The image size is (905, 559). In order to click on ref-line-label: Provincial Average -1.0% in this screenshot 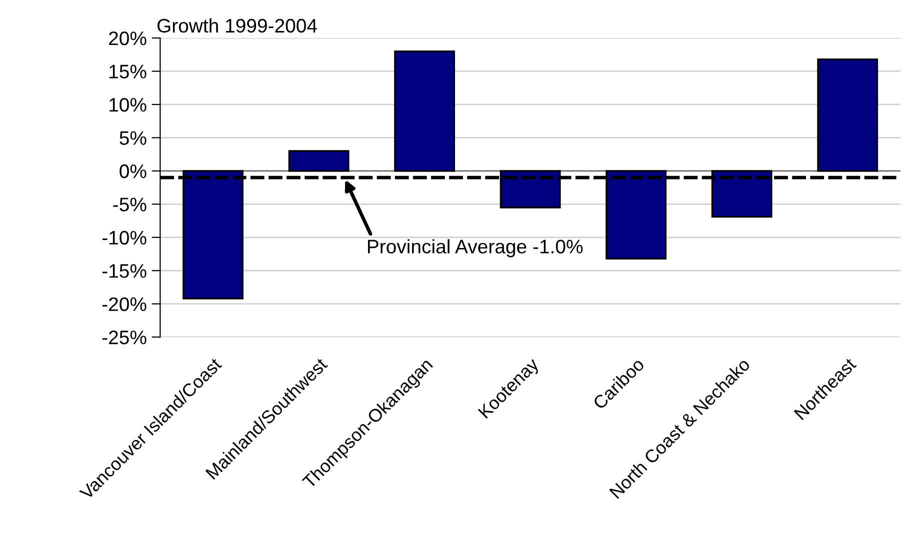, I will do `click(475, 248)`.